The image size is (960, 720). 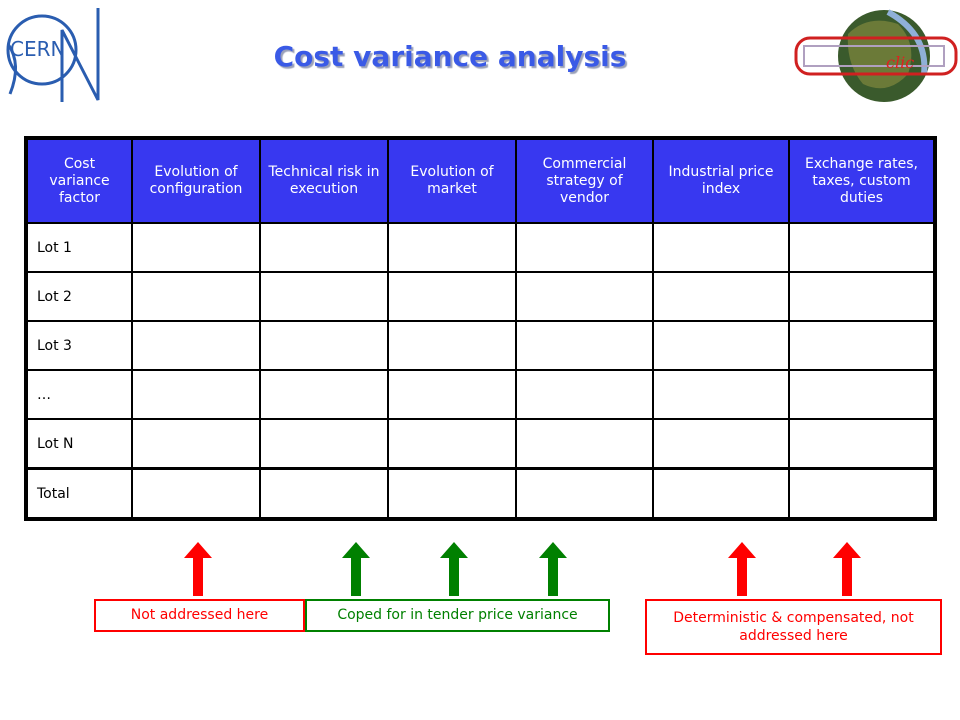 What do you see at coordinates (37, 49) in the screenshot?
I see `cern-logo-text: CERN` at bounding box center [37, 49].